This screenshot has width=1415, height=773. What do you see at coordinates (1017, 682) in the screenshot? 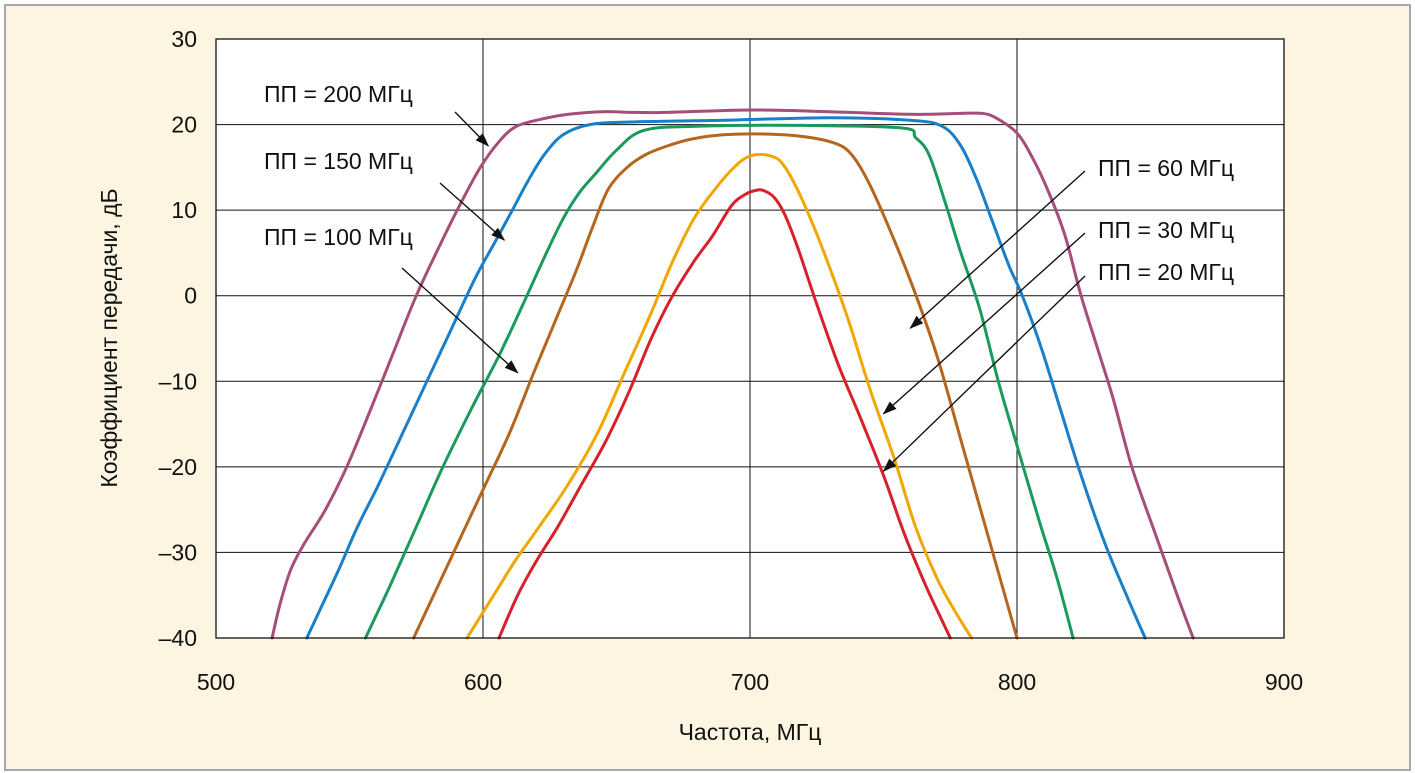
I see `x-tick-label: 800` at bounding box center [1017, 682].